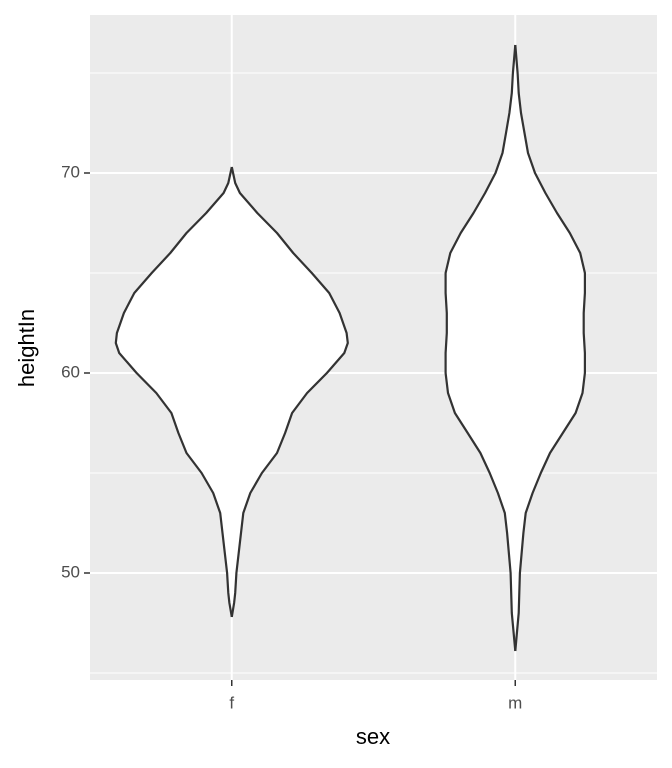 The height and width of the screenshot is (768, 672). Describe the element at coordinates (26, 348) in the screenshot. I see `y-axis-title: heightIn` at that location.